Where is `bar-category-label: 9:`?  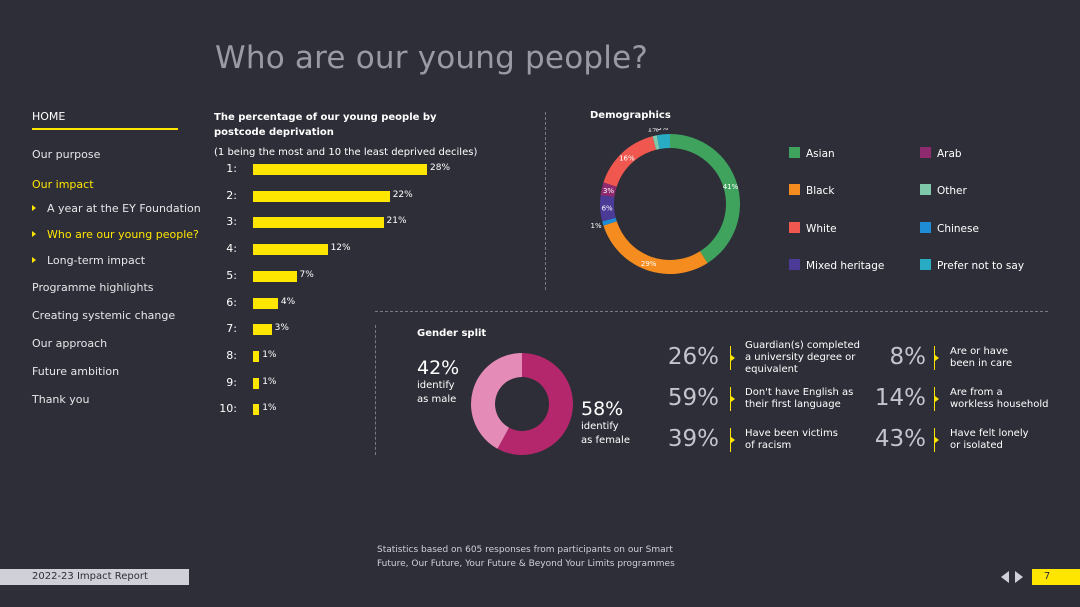
bar-category-label: 9: is located at coordinates (231, 382).